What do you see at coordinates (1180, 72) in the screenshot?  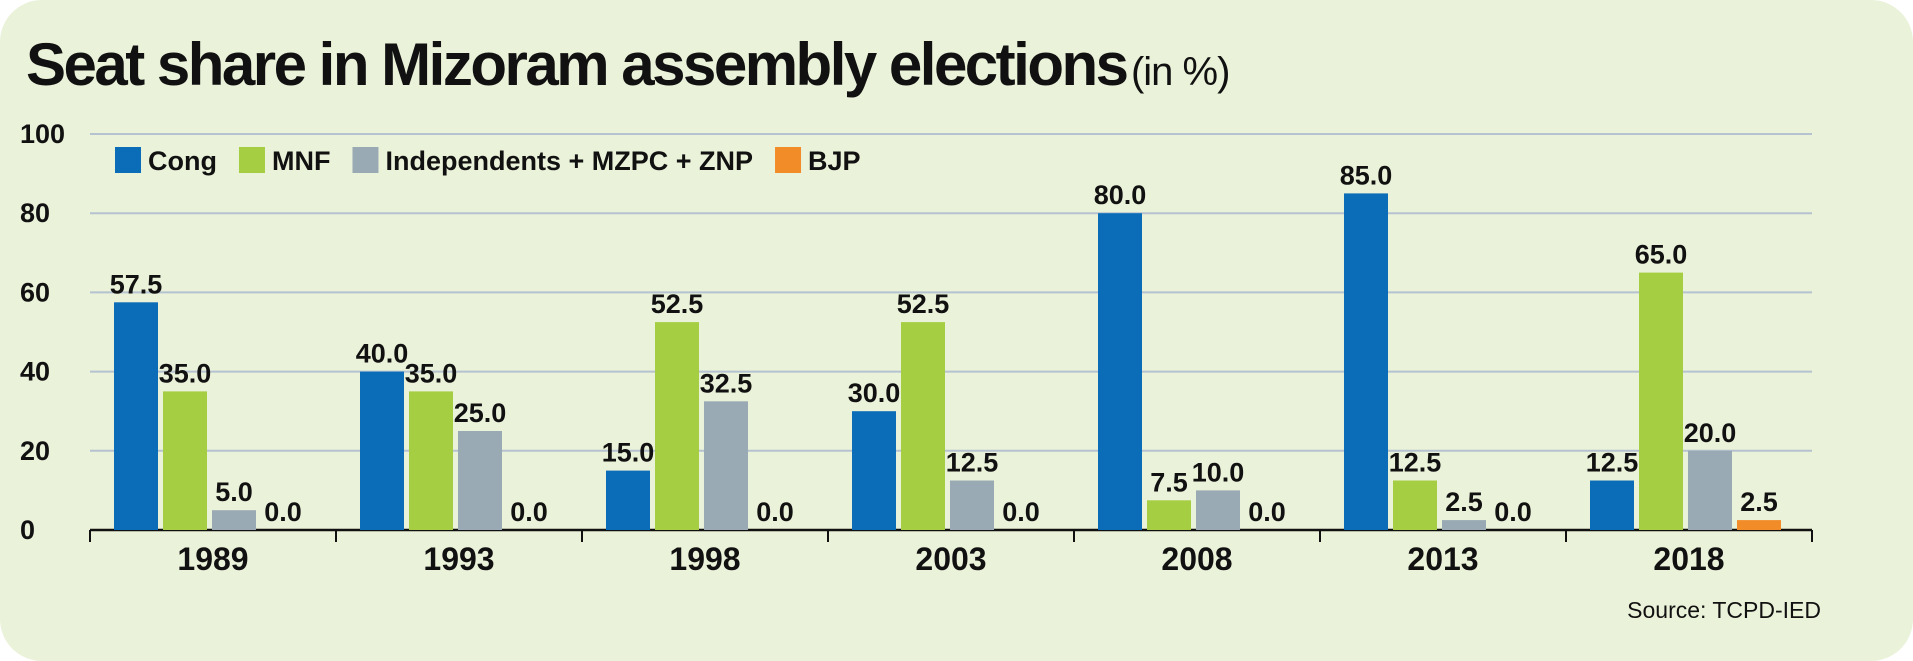 I see `chart-title-unit: (in %)` at bounding box center [1180, 72].